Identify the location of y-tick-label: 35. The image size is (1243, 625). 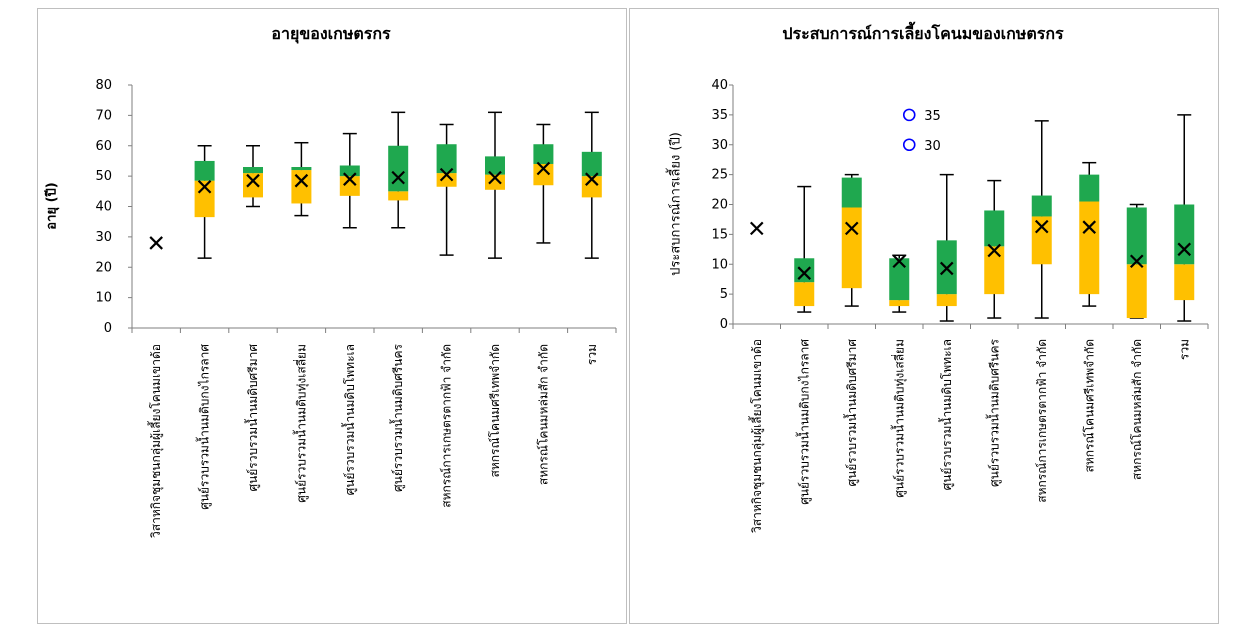
(719, 115).